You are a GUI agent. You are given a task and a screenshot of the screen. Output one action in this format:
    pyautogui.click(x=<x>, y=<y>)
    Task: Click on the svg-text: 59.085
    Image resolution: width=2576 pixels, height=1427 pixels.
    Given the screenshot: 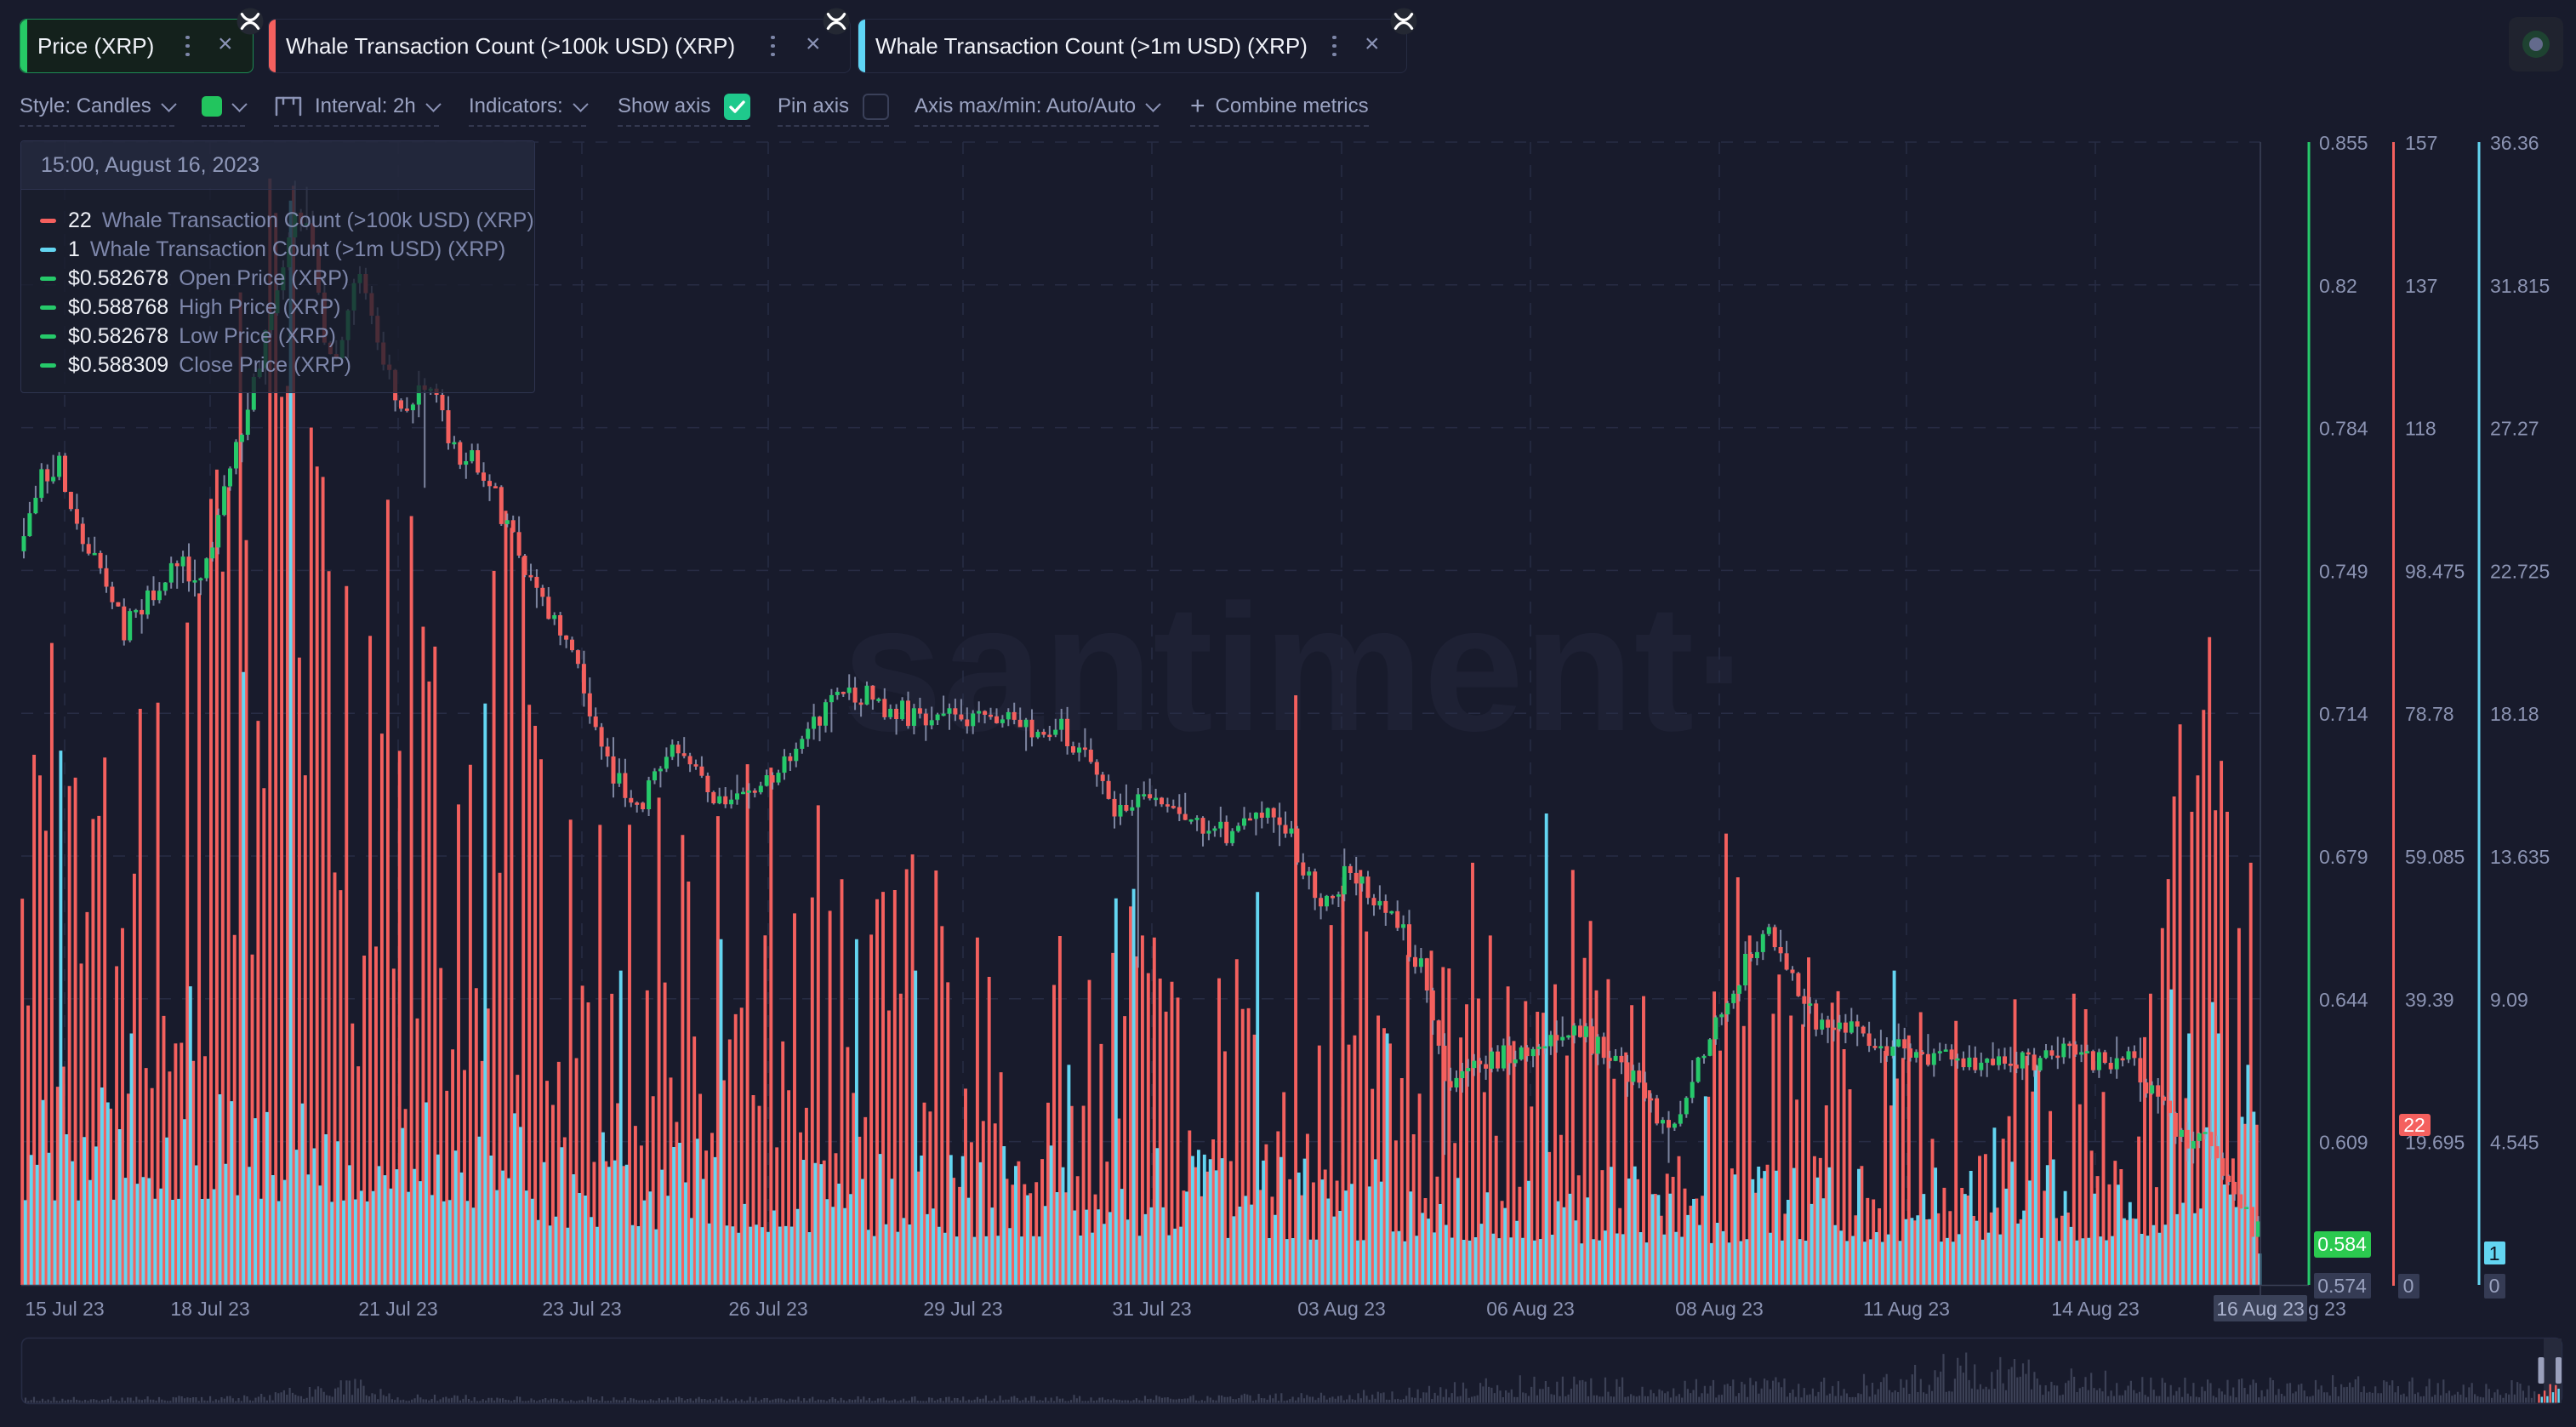 What is the action you would take?
    pyautogui.click(x=2435, y=857)
    